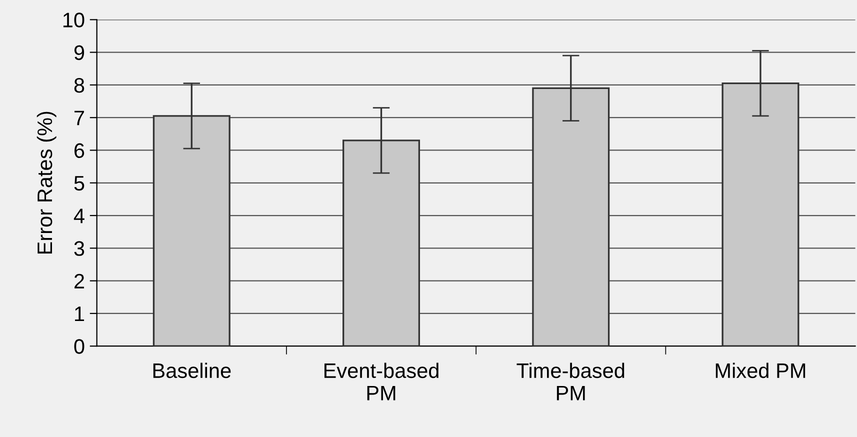 This screenshot has width=857, height=437. I want to click on y-tick-label: 5, so click(79, 183).